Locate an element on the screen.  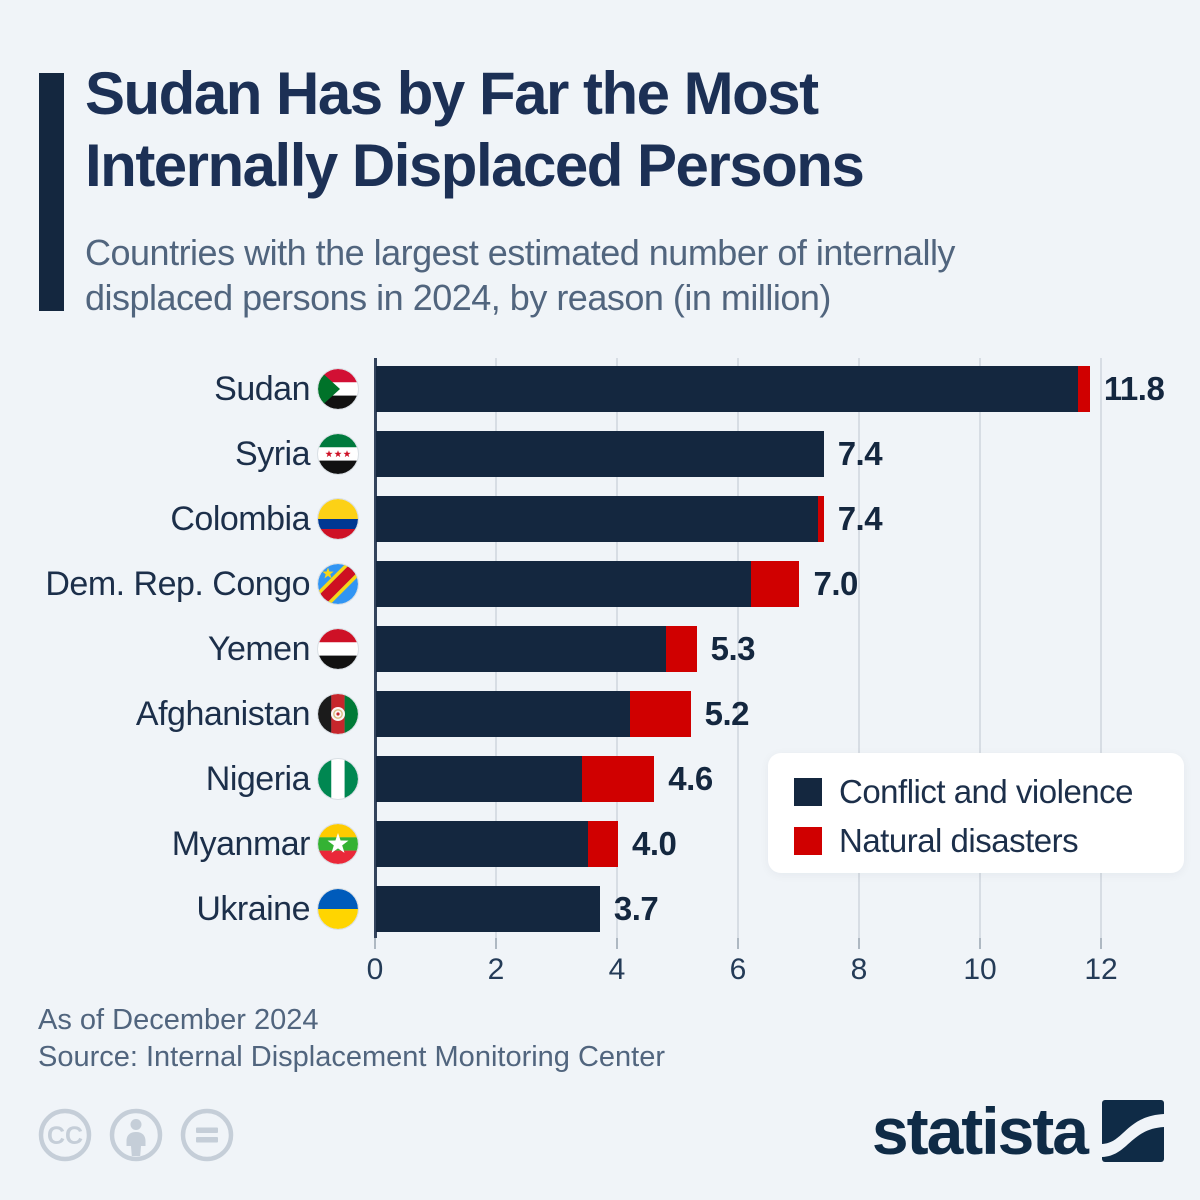
axis-tick-label: 10 is located at coordinates (980, 969).